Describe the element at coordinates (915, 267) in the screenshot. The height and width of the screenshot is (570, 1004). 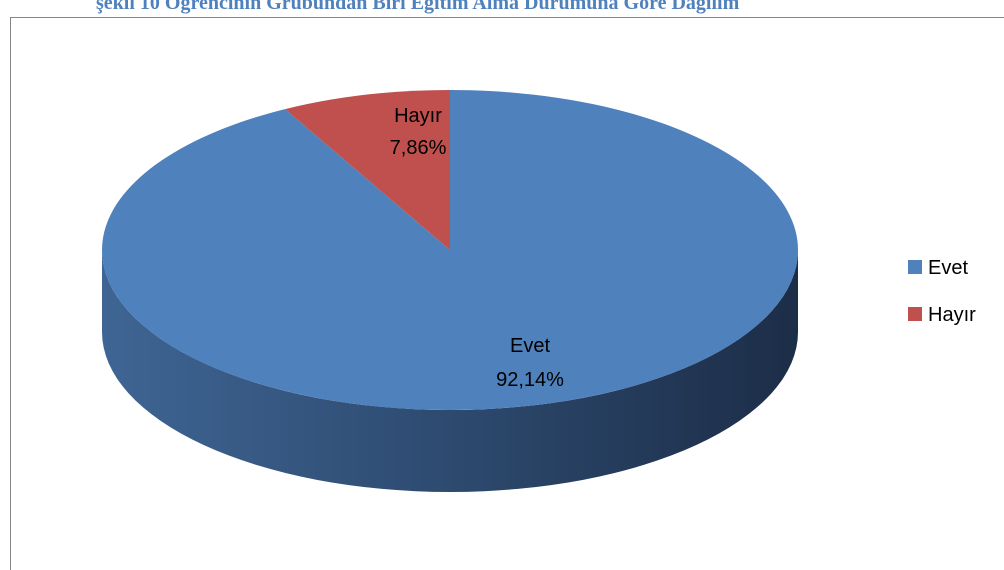
I see `legend-swatch-evet` at that location.